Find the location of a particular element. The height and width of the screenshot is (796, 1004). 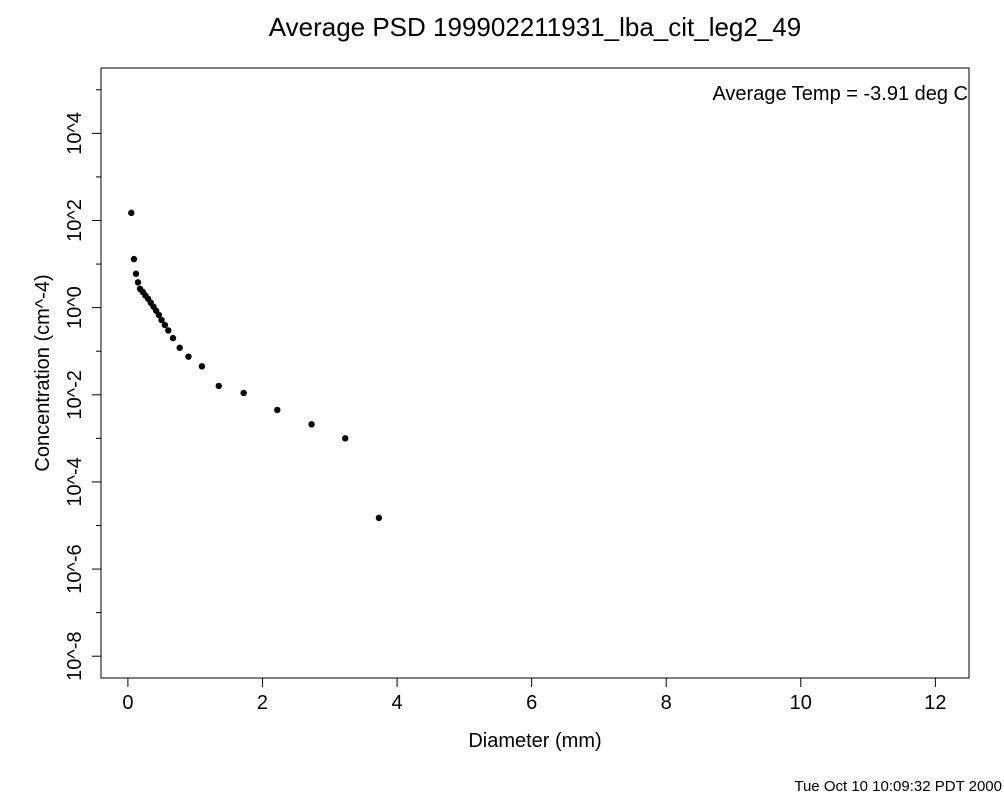

y-tick-label: 10^-4 is located at coordinates (75, 481).